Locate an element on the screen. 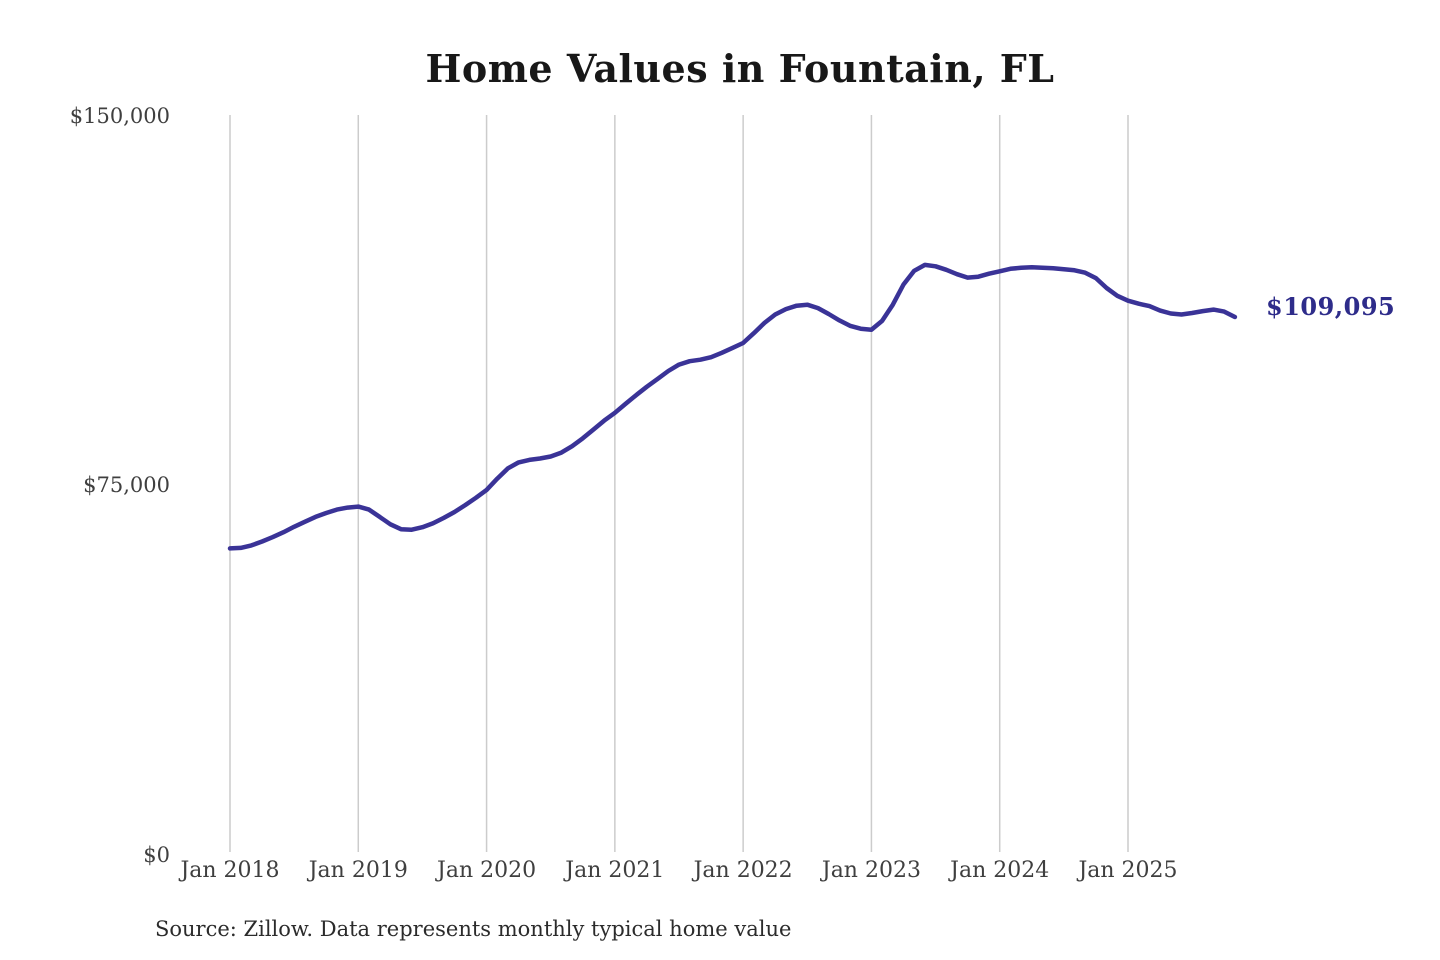 The height and width of the screenshot is (960, 1440). latest-value-label: $109,095 is located at coordinates (1331, 306).